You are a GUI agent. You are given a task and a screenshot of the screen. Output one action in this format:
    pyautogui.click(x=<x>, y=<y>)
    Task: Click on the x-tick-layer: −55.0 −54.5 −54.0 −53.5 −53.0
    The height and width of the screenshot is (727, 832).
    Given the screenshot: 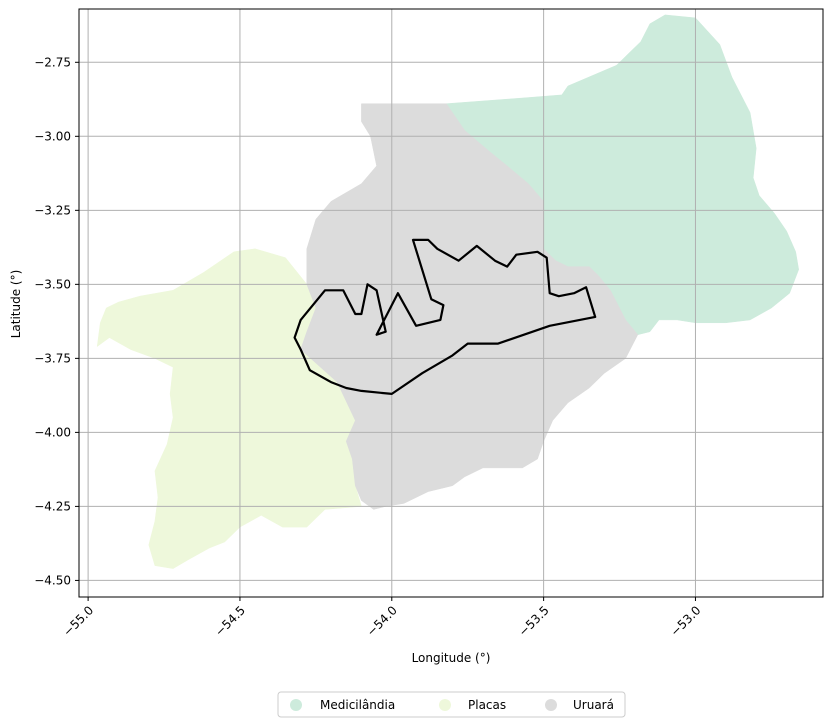 What is the action you would take?
    pyautogui.click(x=382, y=618)
    